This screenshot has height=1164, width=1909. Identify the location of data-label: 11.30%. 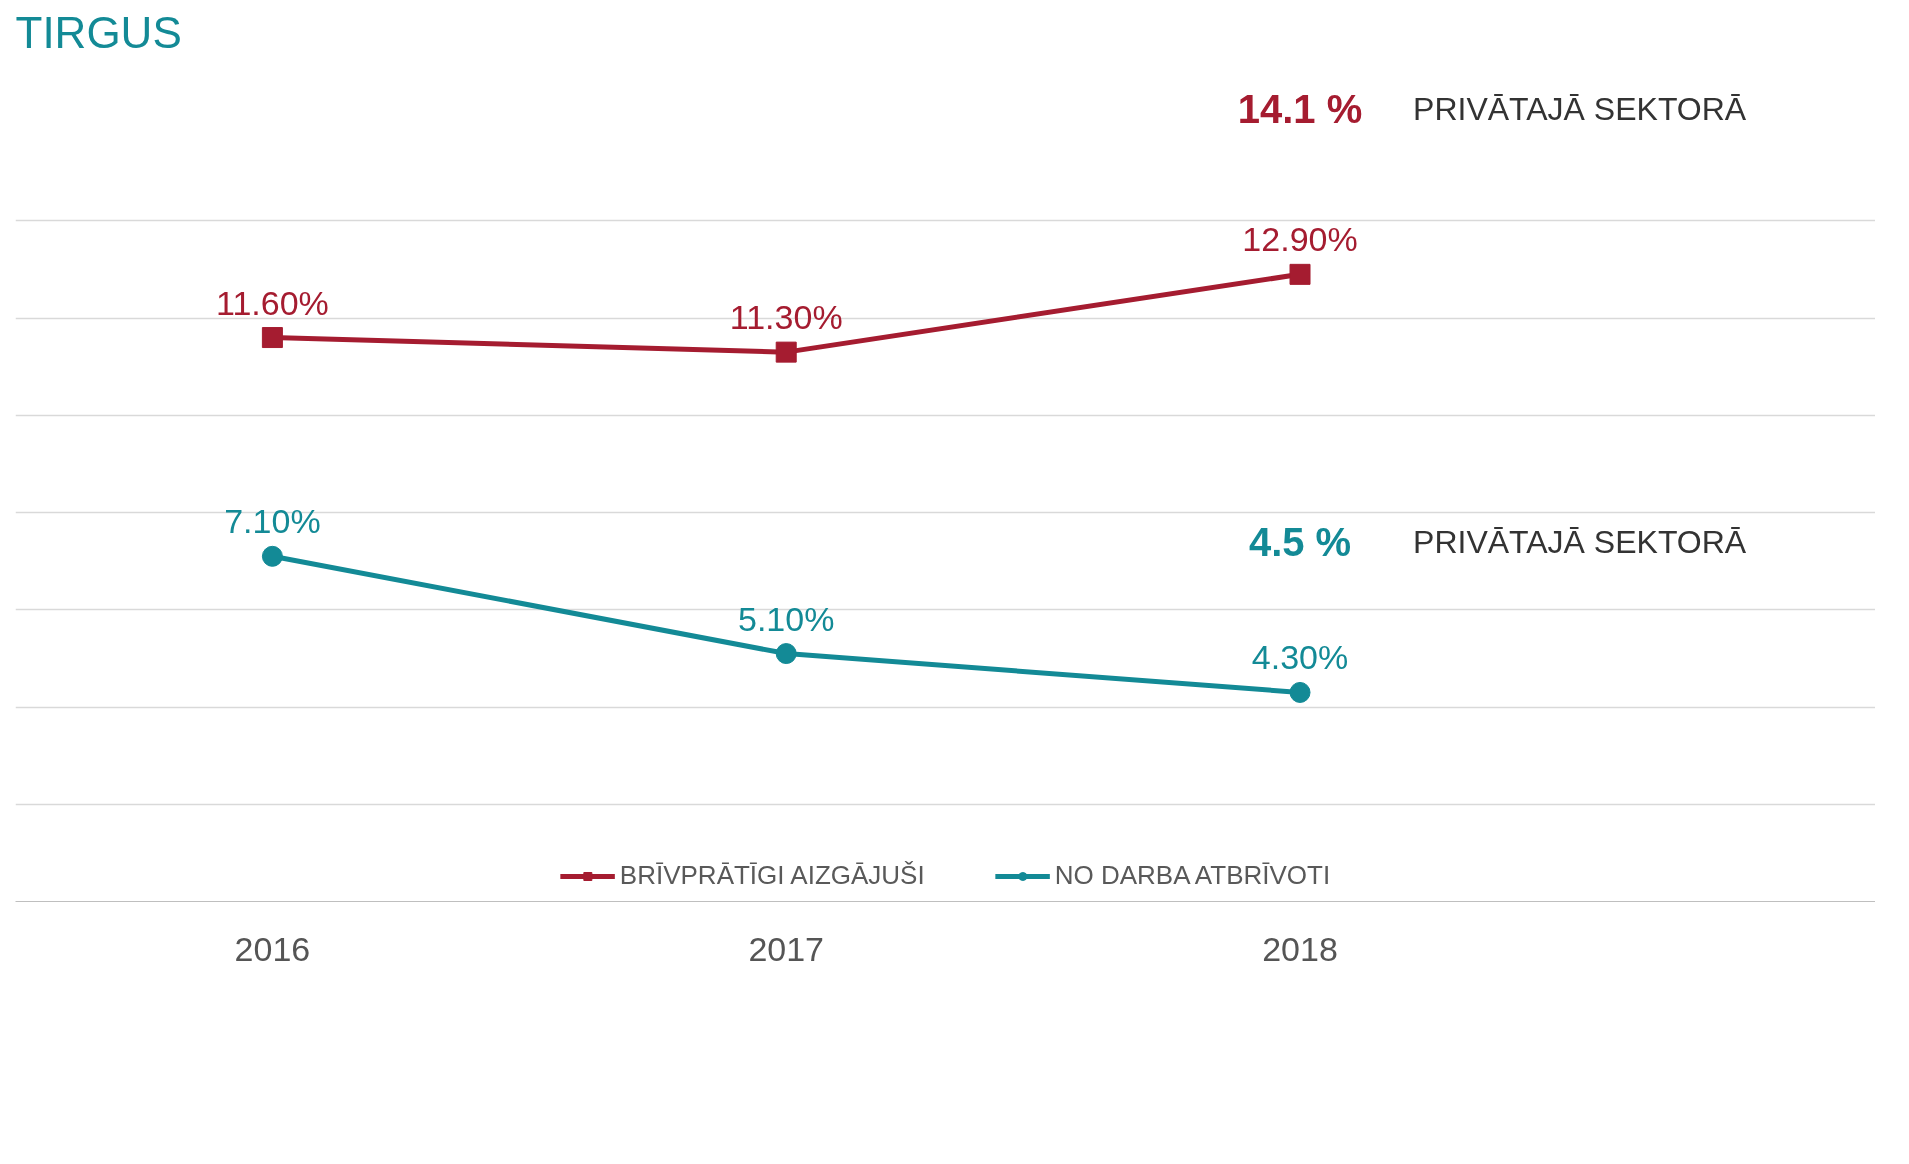
(786, 317).